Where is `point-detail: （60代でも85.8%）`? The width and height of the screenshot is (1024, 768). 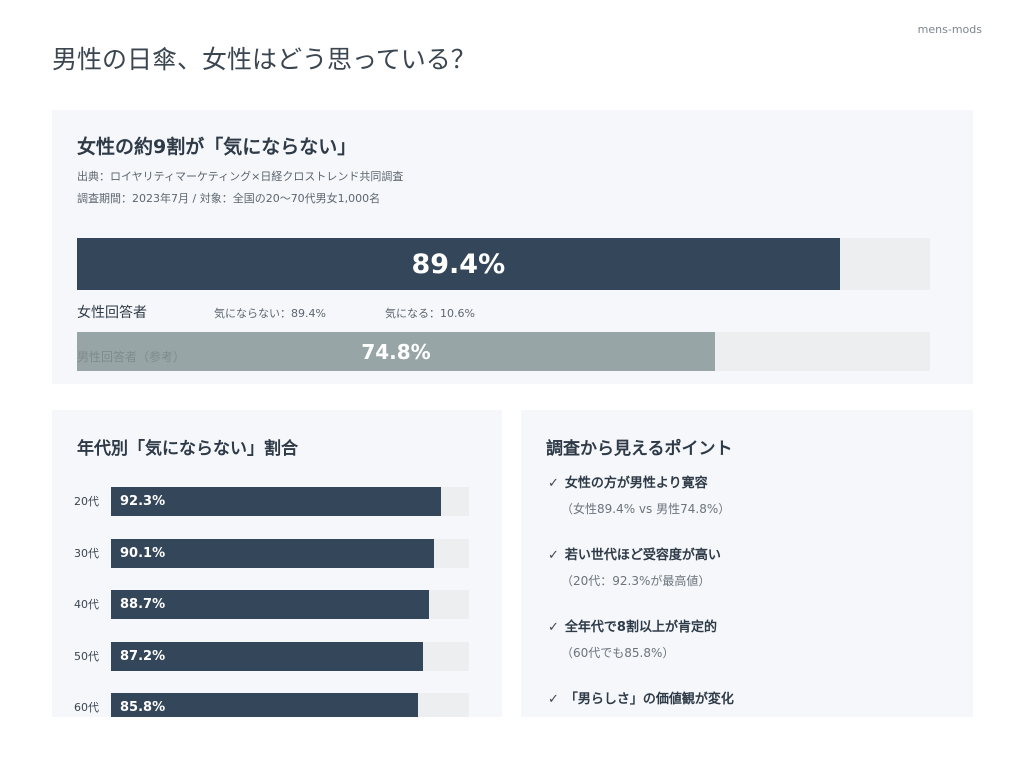
point-detail: （60代でも85.8%） is located at coordinates (618, 653).